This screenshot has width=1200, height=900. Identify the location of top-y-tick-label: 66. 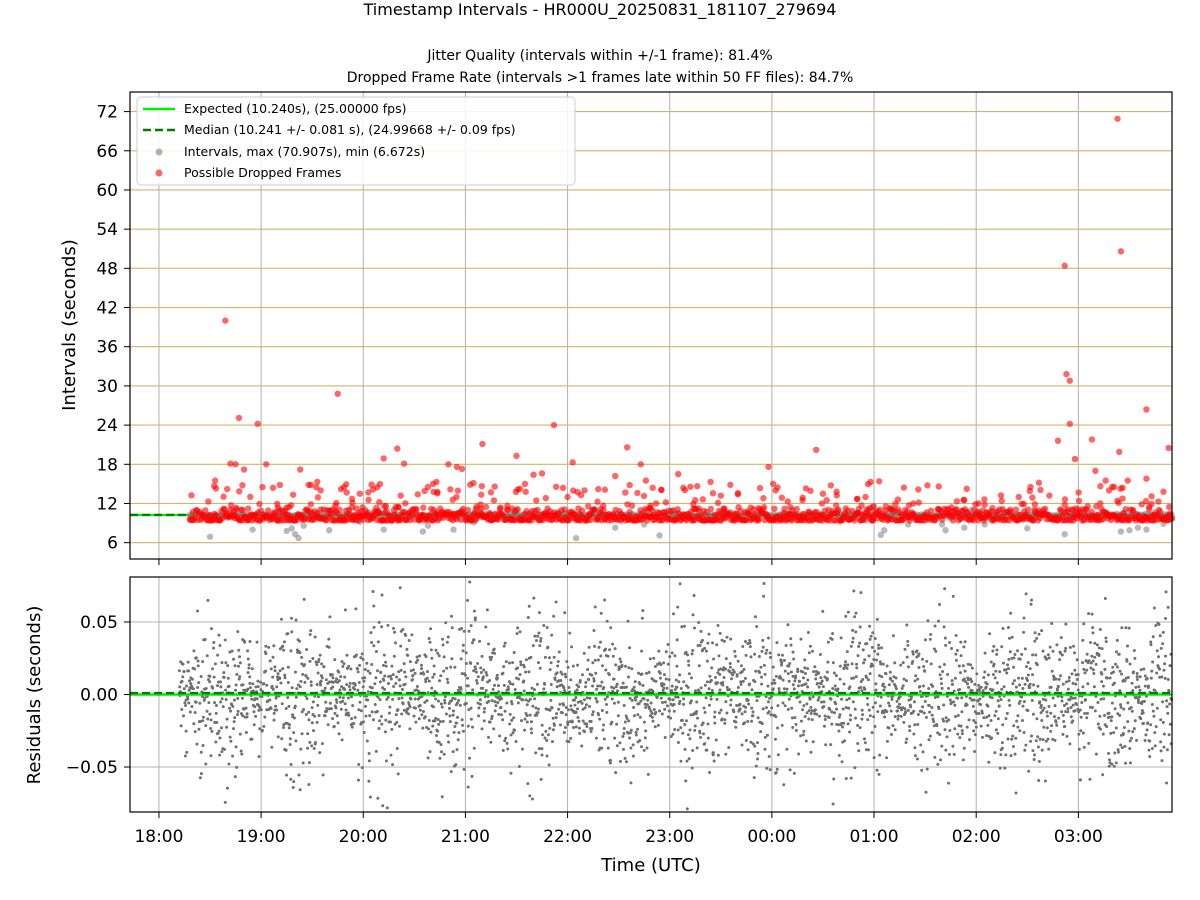
(107, 152).